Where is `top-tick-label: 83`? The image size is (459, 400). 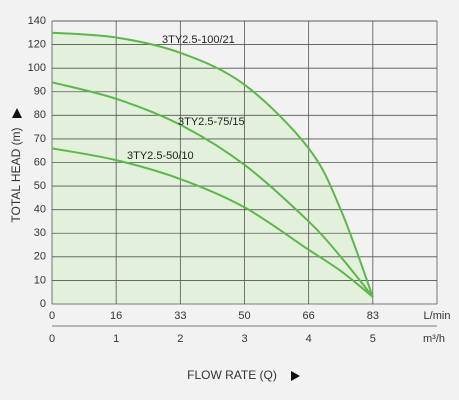
top-tick-label: 83 is located at coordinates (373, 316).